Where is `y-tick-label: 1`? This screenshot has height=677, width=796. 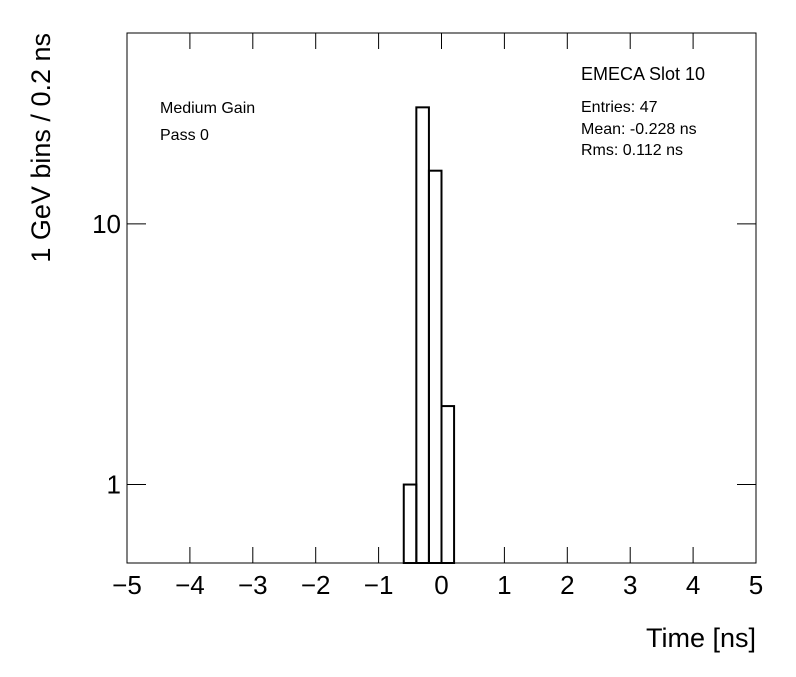 y-tick-label: 1 is located at coordinates (114, 485).